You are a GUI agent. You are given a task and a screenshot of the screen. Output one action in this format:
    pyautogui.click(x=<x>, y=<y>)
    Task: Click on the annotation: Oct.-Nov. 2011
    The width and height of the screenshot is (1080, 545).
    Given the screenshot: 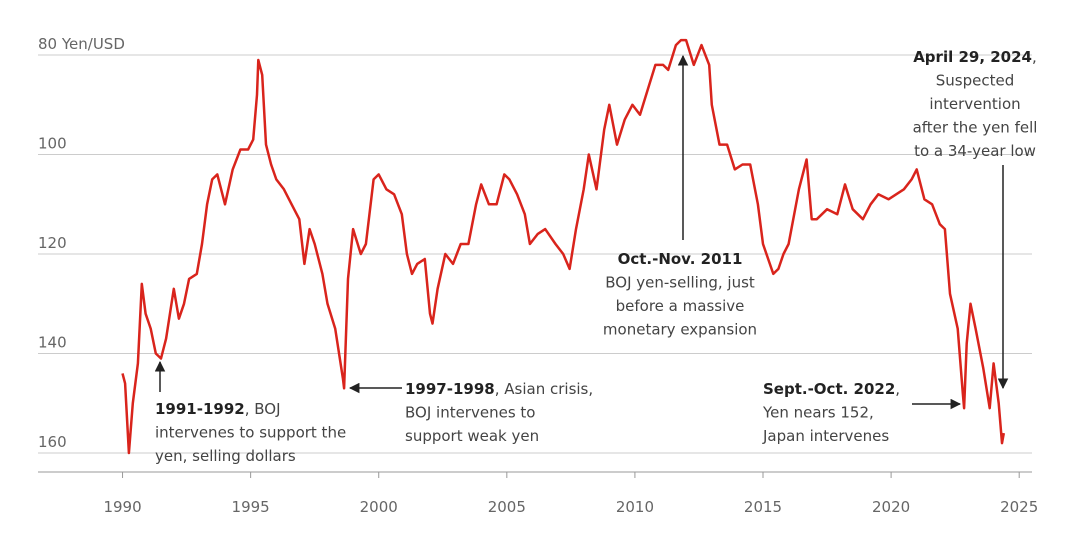 What is the action you would take?
    pyautogui.click(x=680, y=259)
    